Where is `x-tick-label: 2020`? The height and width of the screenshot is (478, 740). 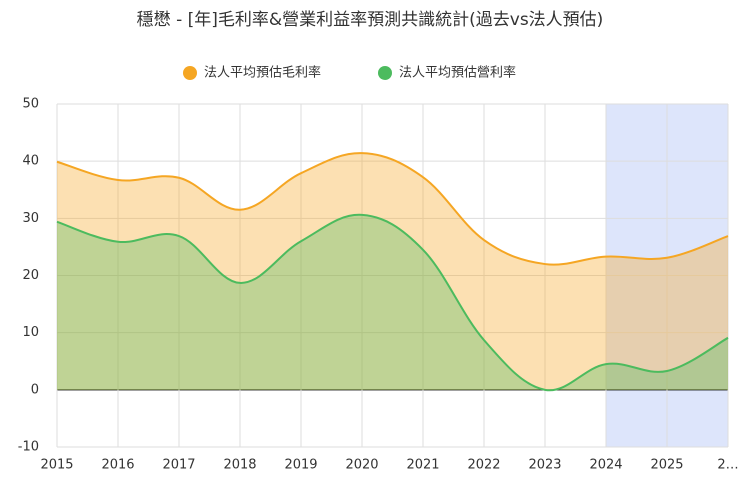
x-tick-label: 2020 is located at coordinates (361, 465).